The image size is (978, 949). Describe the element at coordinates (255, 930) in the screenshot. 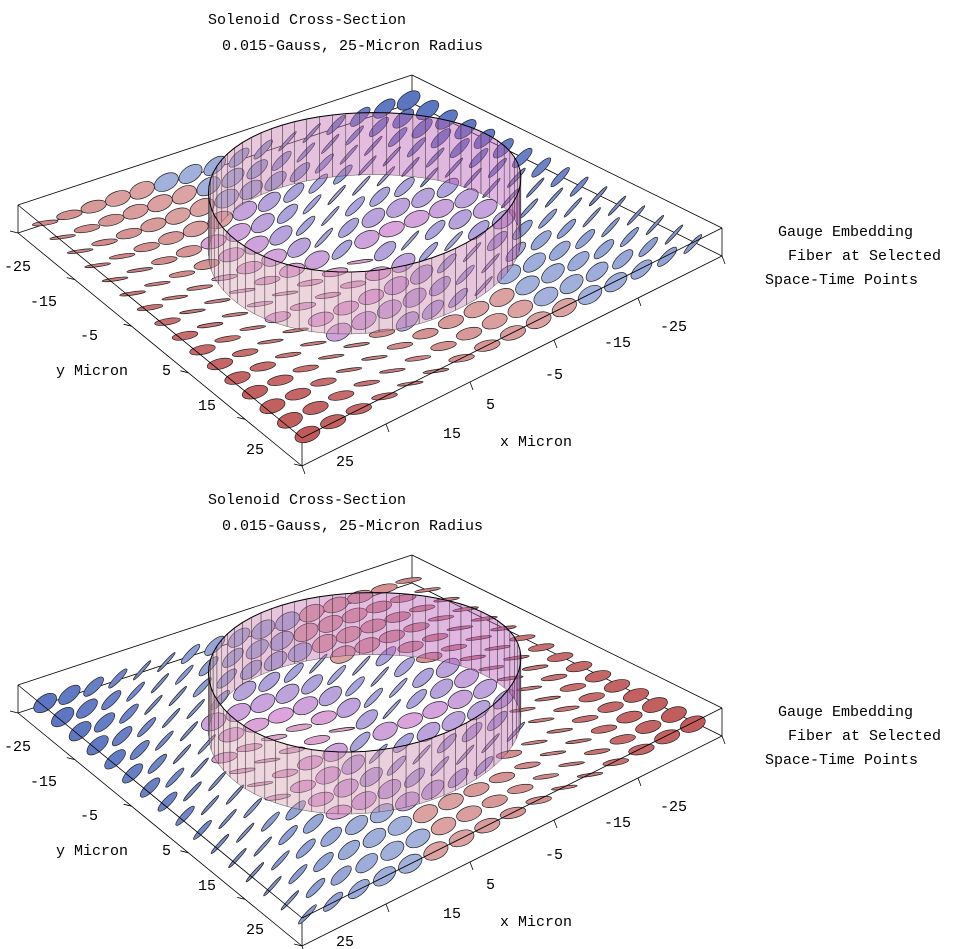

I see `y-tick-label: 25` at that location.